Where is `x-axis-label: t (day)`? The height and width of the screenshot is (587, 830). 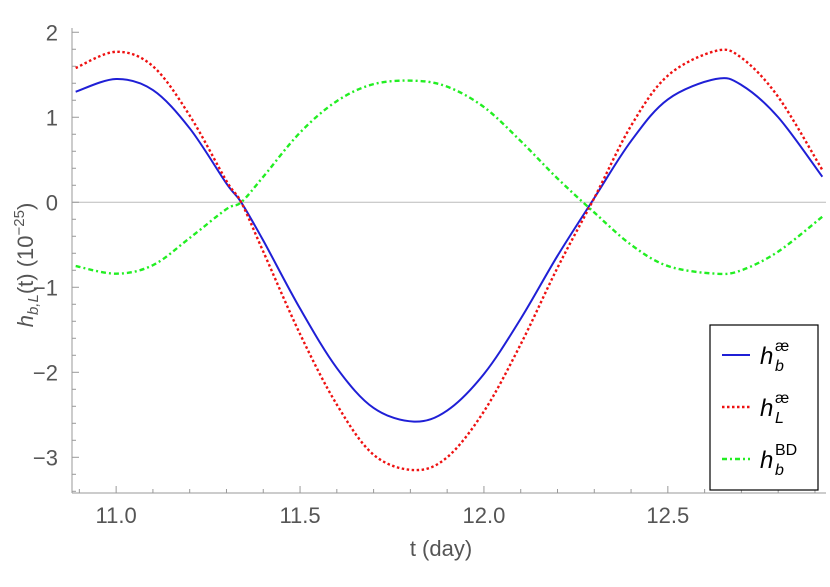
x-axis-label: t (day) is located at coordinates (441, 548).